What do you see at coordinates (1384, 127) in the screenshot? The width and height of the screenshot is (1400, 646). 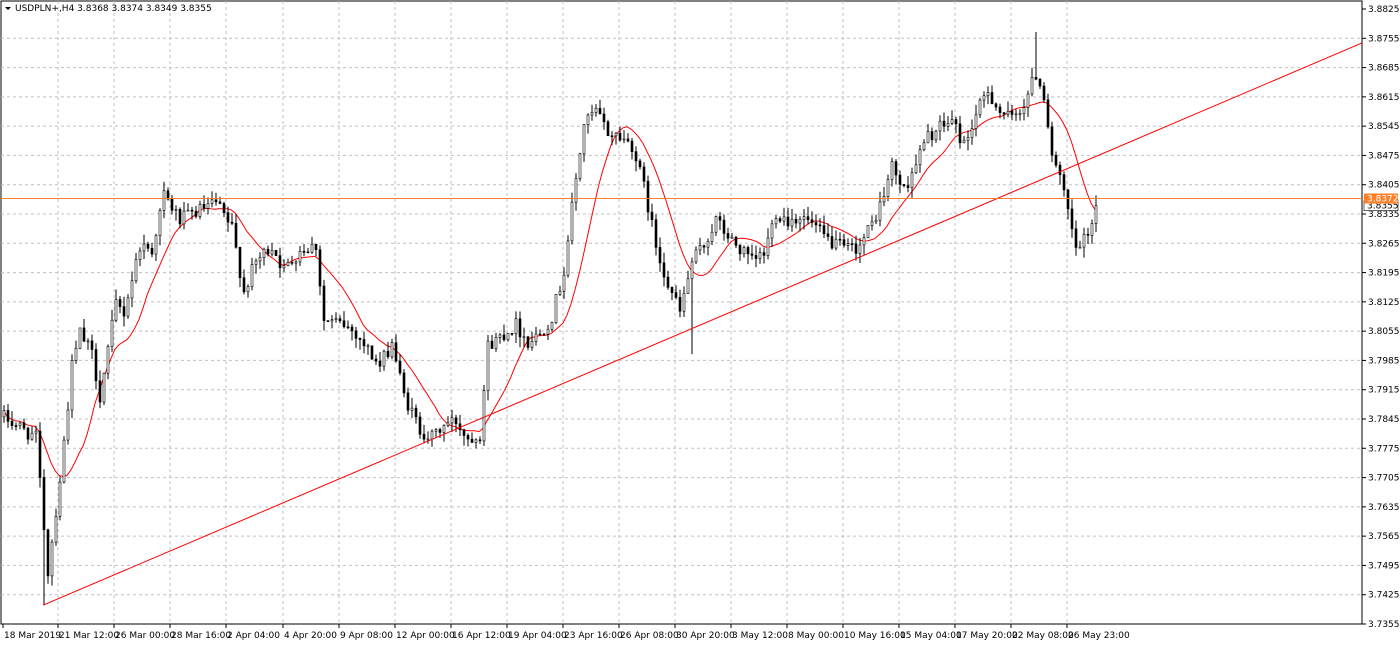 I see `price-tick-label: 3.8545` at bounding box center [1384, 127].